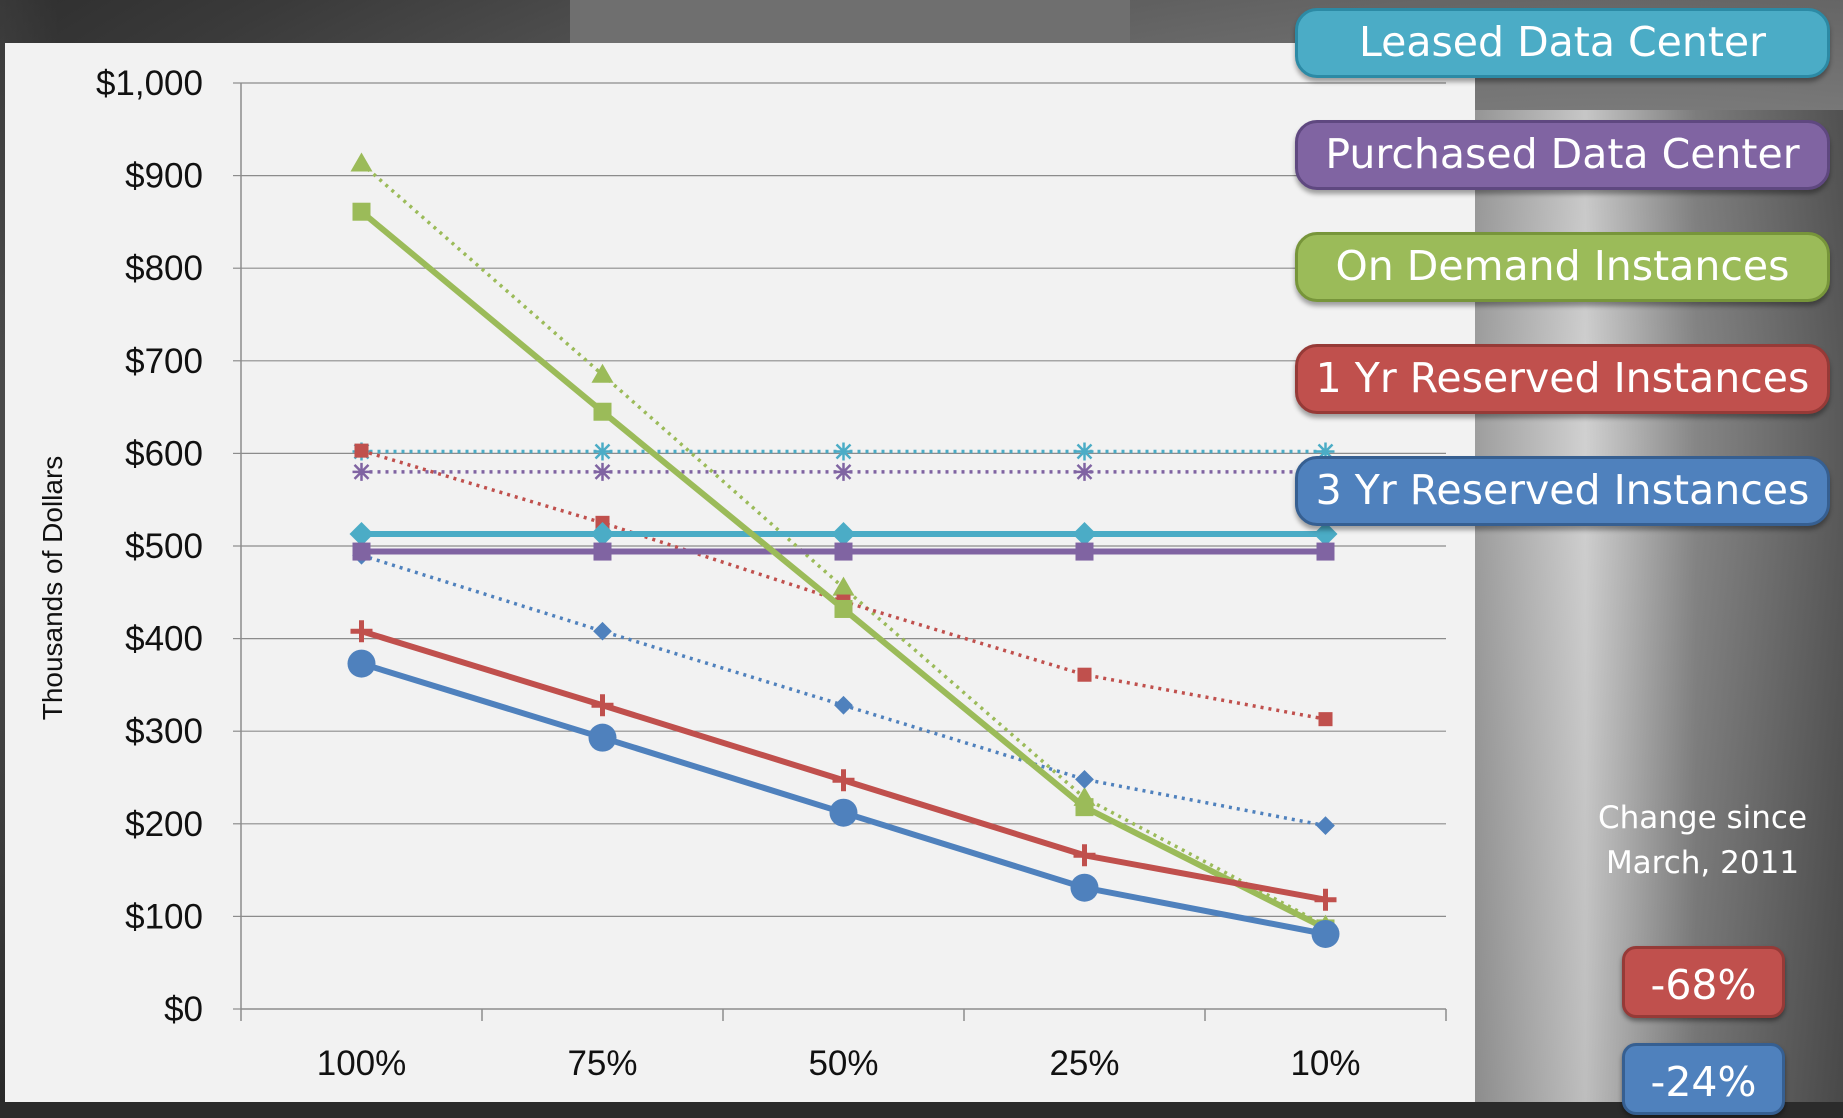  Describe the element at coordinates (1703, 982) in the screenshot. I see `change-badge: -68%` at that location.